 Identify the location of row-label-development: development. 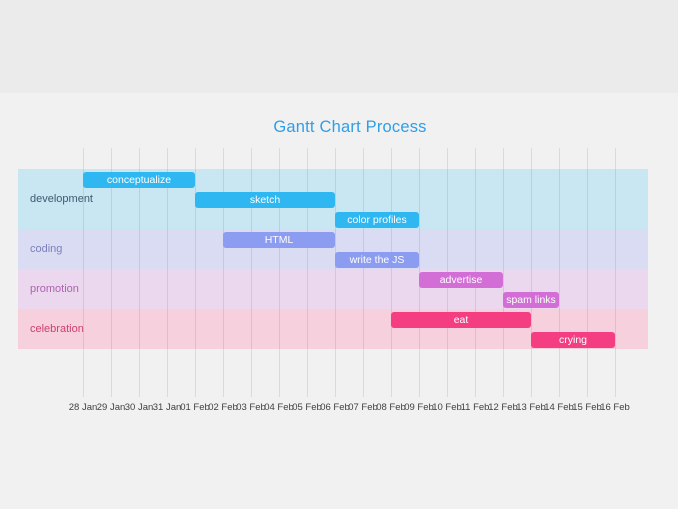
(61, 199).